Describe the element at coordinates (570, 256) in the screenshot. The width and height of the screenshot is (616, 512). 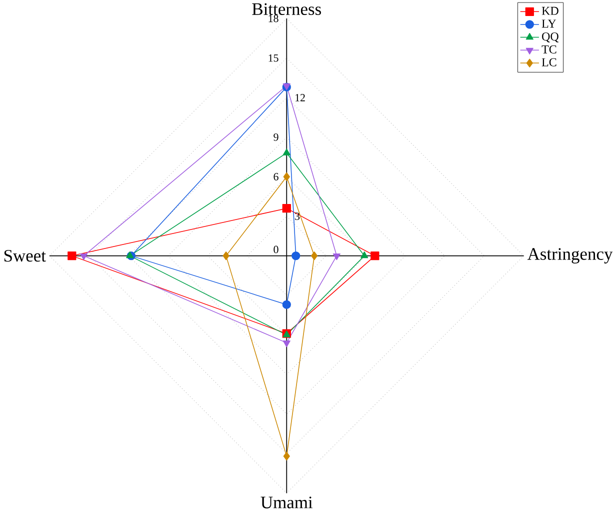
I see `spoke-label: Astringency` at that location.